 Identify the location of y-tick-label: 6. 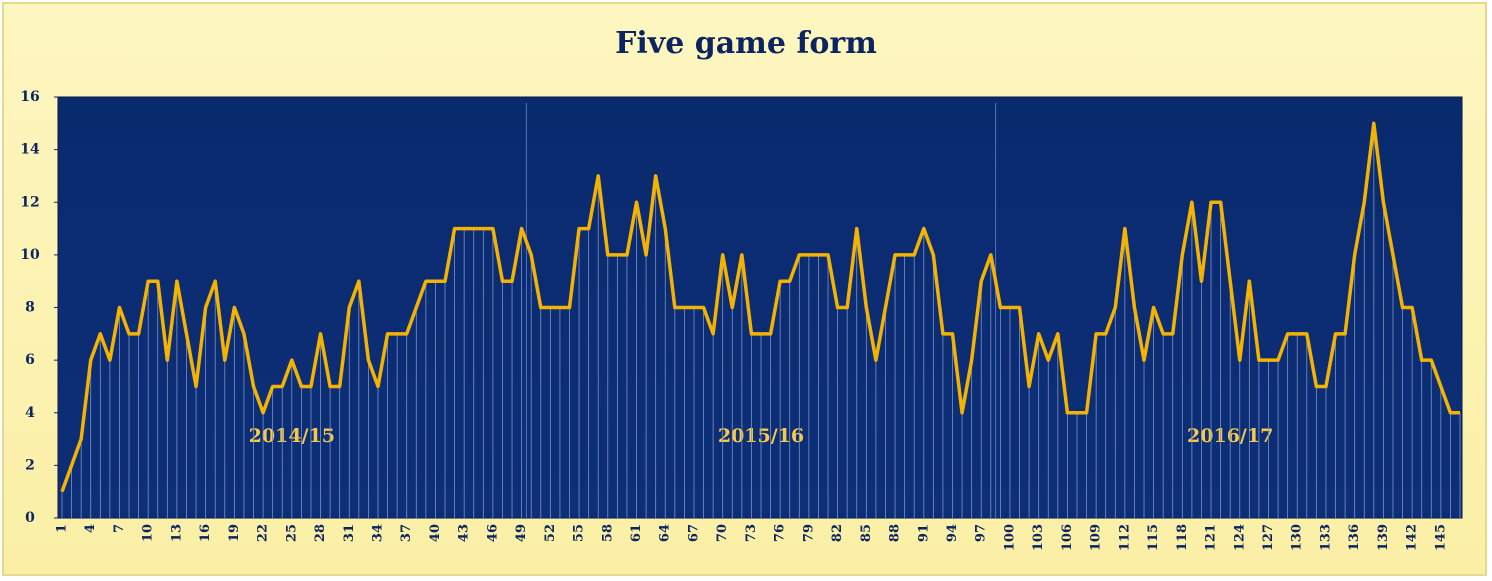
(30, 360).